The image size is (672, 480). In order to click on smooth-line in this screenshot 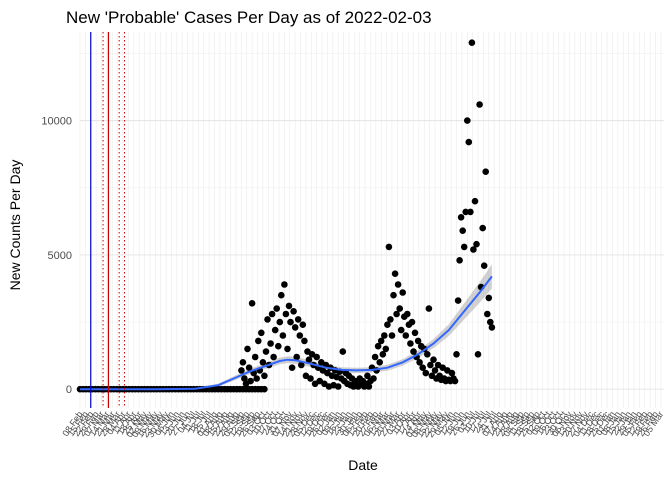, I will do `click(286, 333)`.